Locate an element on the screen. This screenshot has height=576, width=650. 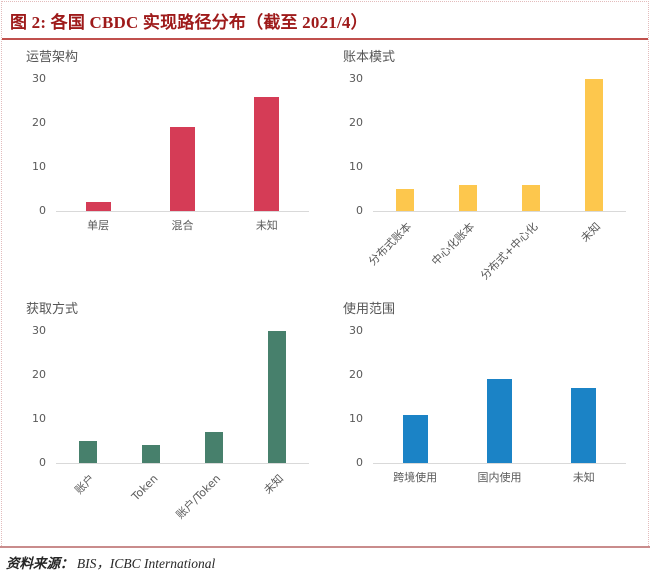
x-axis-labels: 账户 Token 账户/Token 未知 is located at coordinates (182, 497).